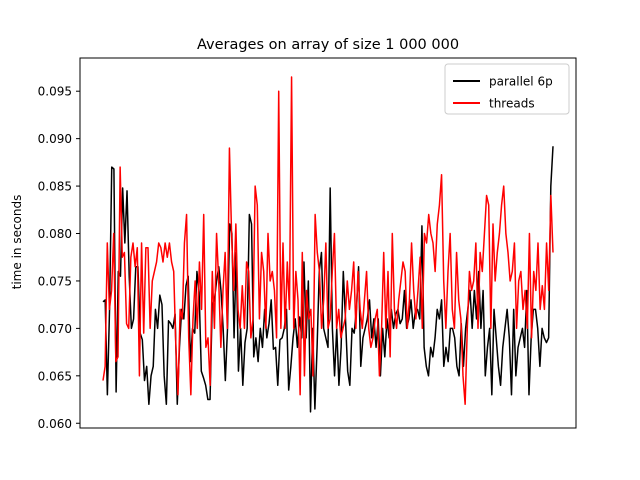 The width and height of the screenshot is (640, 480). I want to click on y-axis-ticks: 0.060 0.065 0.070 0.075 0.080 0.085 0.090 0.095, so click(59, 258).